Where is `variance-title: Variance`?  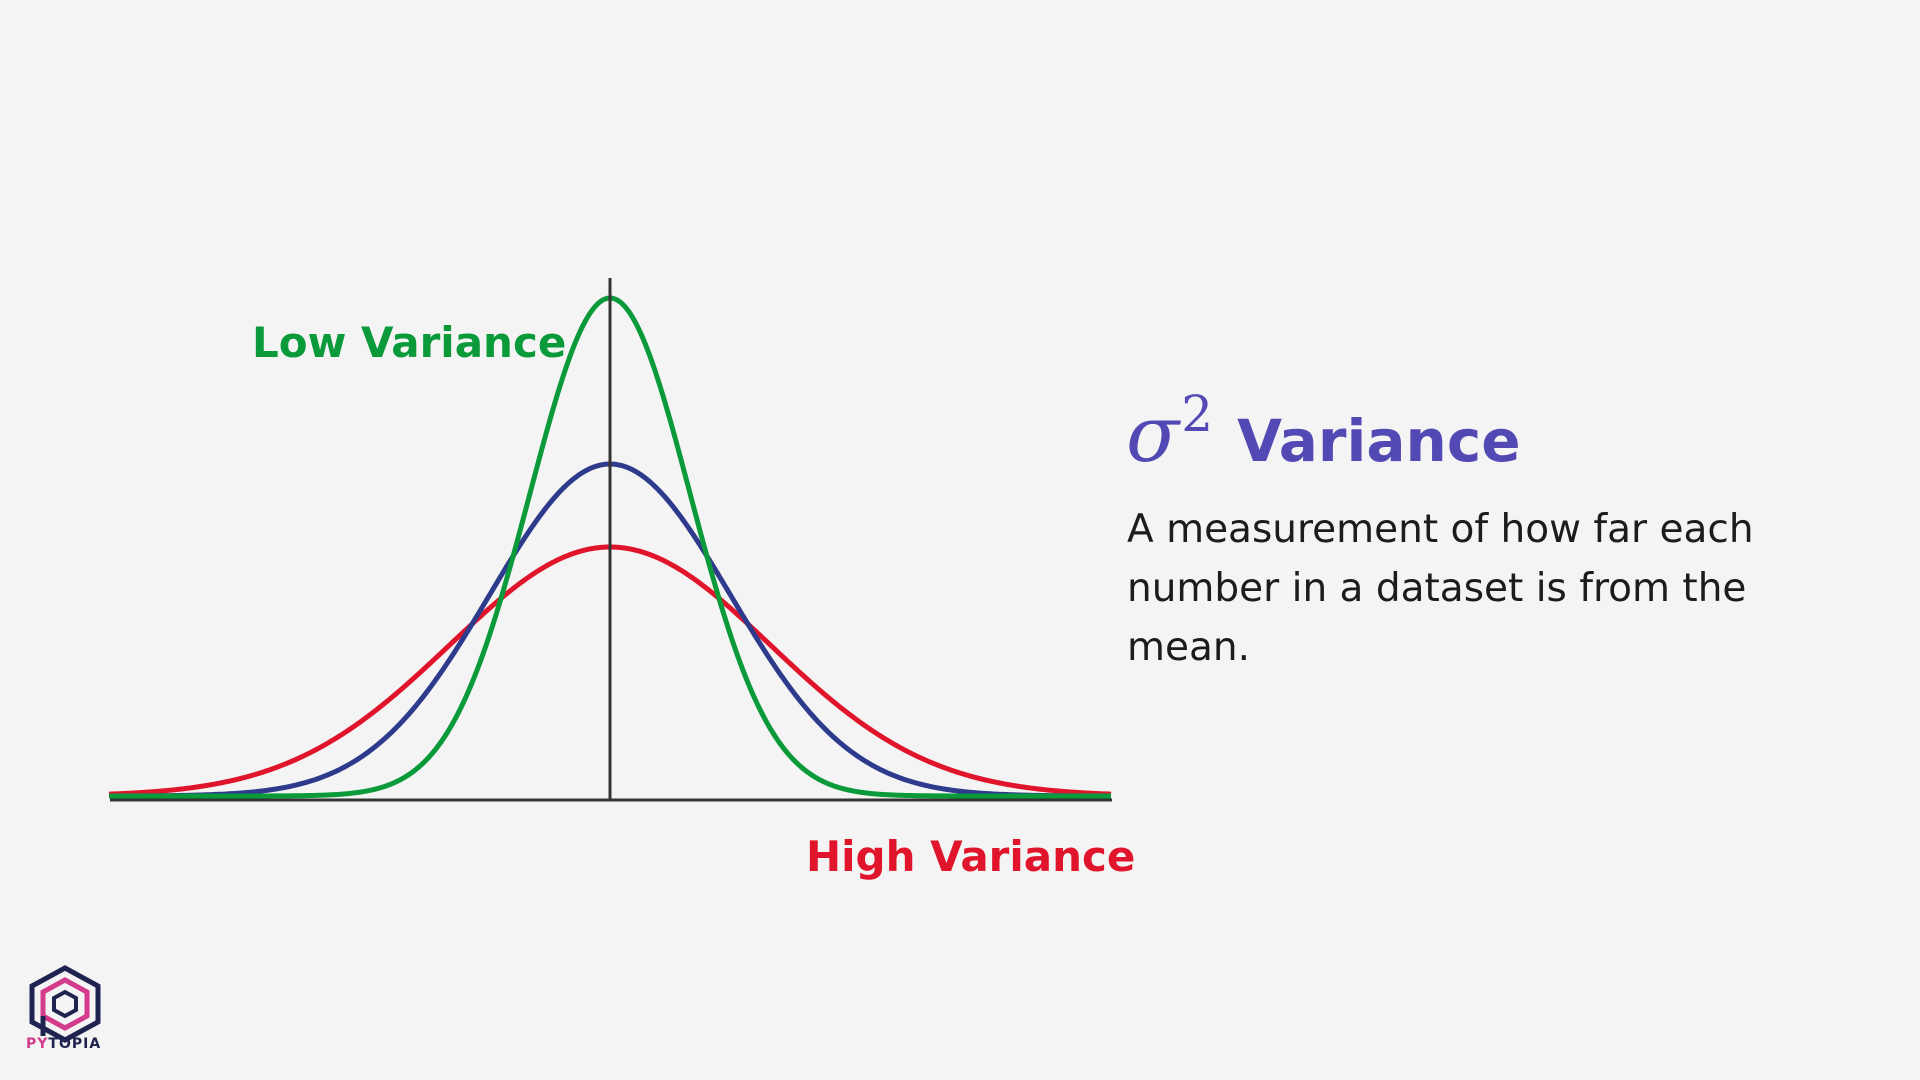 variance-title: Variance is located at coordinates (1379, 441).